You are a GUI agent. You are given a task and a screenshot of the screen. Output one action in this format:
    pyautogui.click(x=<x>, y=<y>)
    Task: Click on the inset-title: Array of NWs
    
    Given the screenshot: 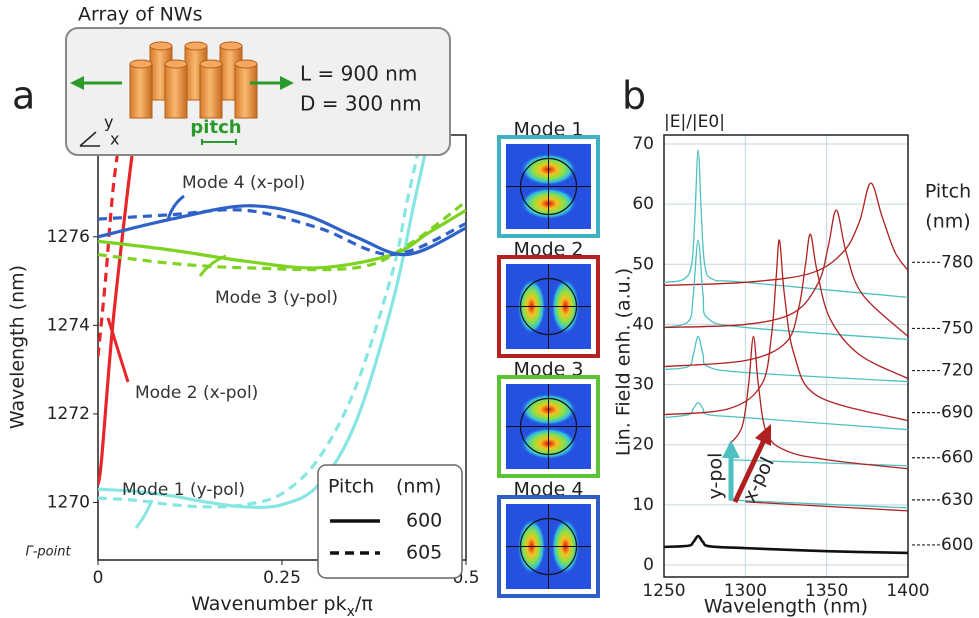 What is the action you would take?
    pyautogui.click(x=140, y=15)
    